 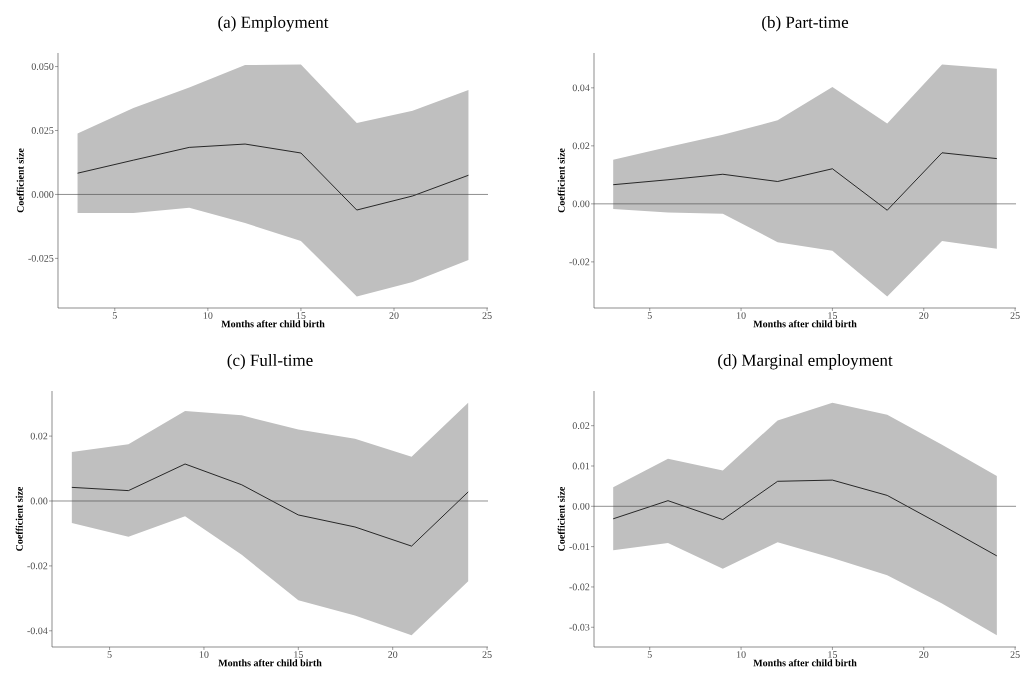 What do you see at coordinates (42, 66) in the screenshot?
I see `y-tick-label: 0.050` at bounding box center [42, 66].